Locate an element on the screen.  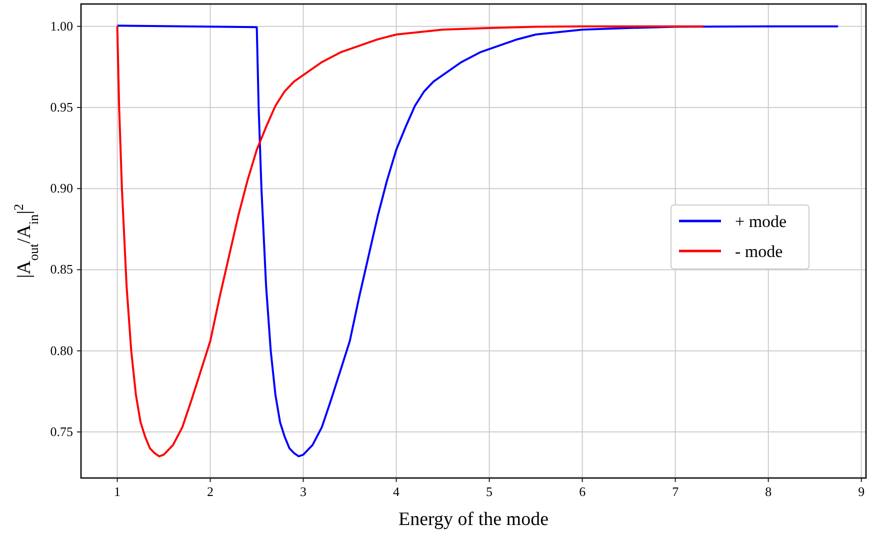
x-tick-label: 4 is located at coordinates (396, 491).